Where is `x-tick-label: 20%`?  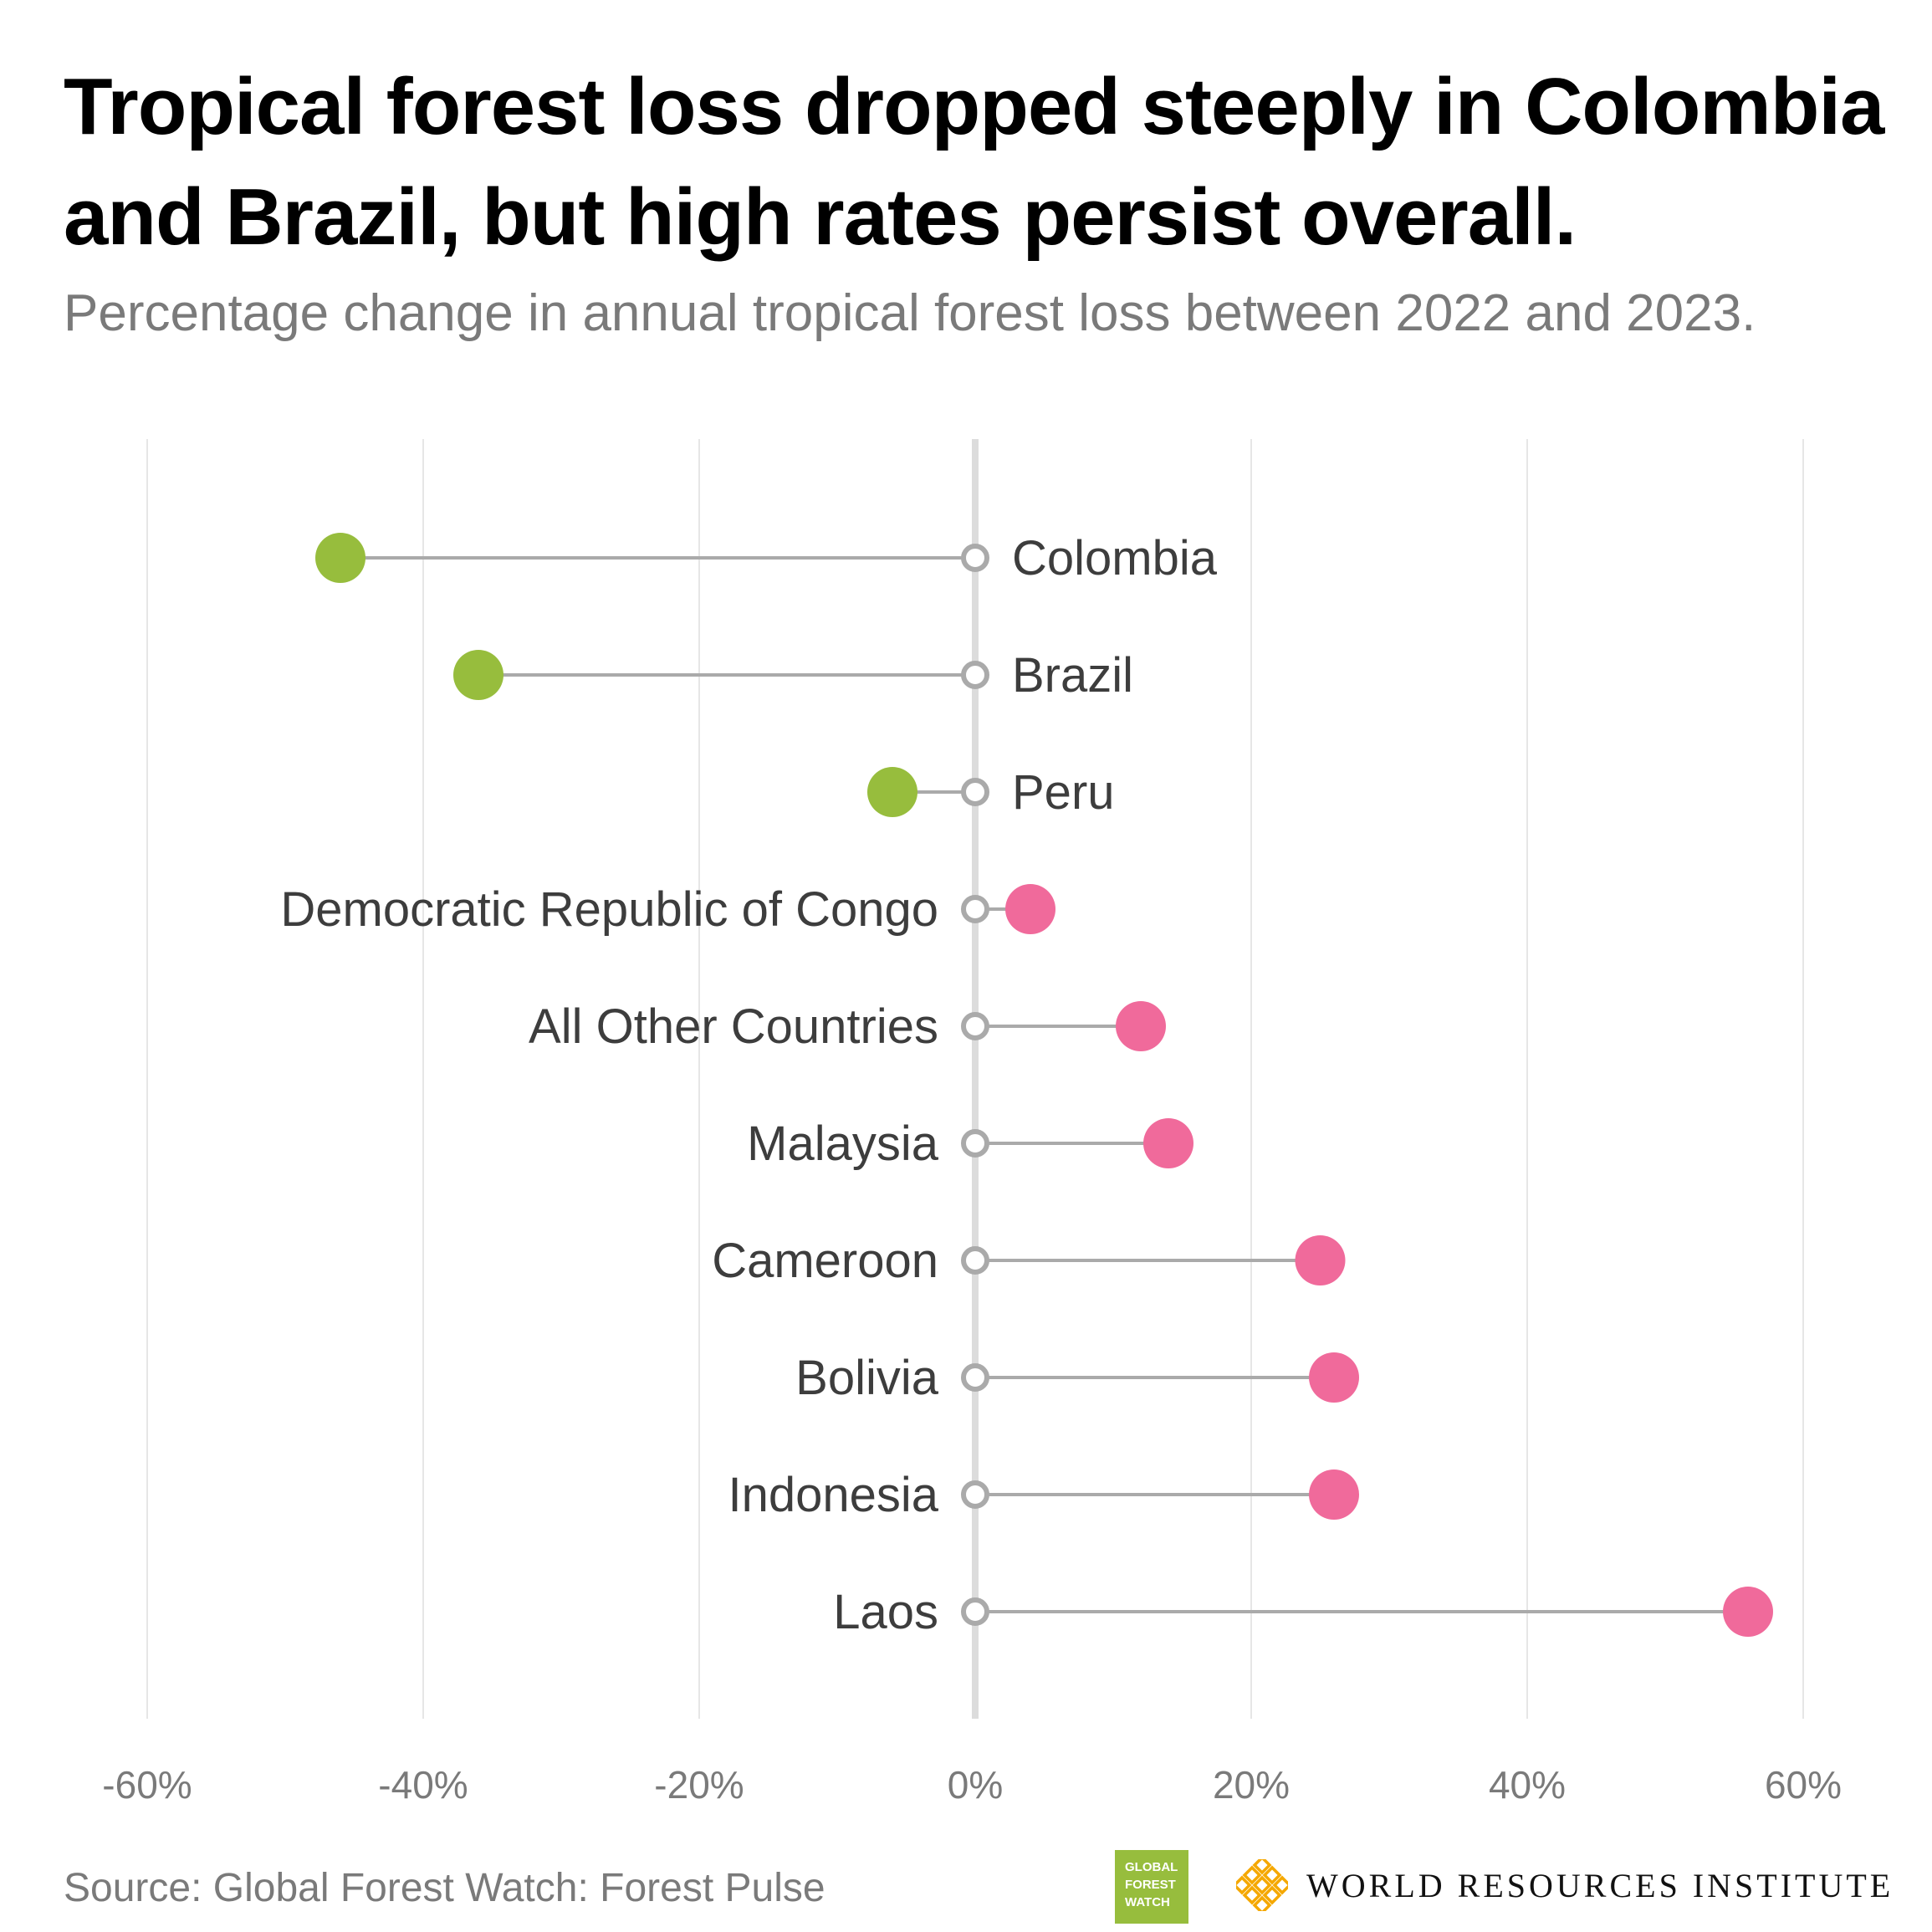
x-tick-label: 20% is located at coordinates (1251, 1785).